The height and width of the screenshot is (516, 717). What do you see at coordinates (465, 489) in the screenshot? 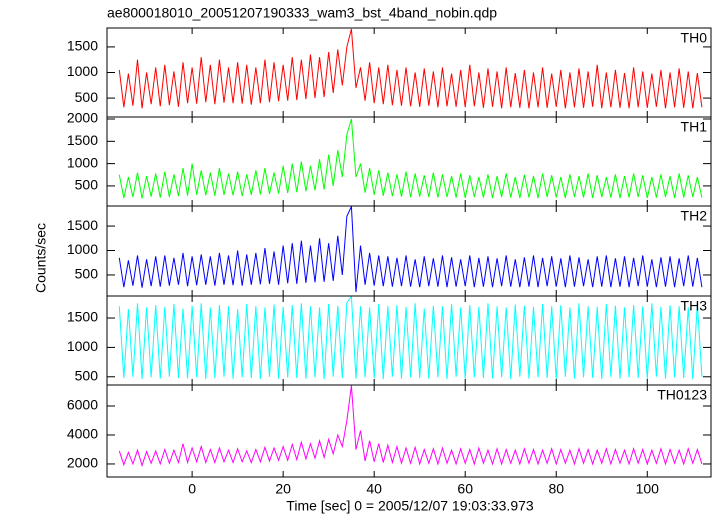
I see `x-tick-label: 60` at bounding box center [465, 489].